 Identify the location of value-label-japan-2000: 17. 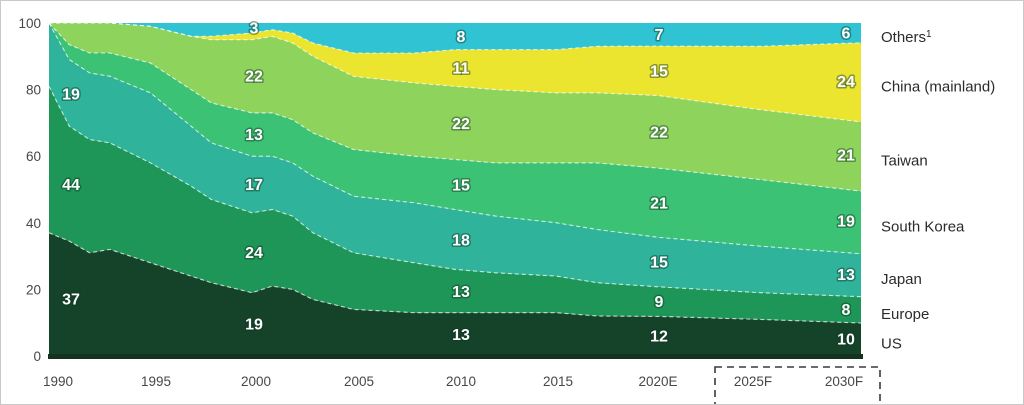
(254, 185).